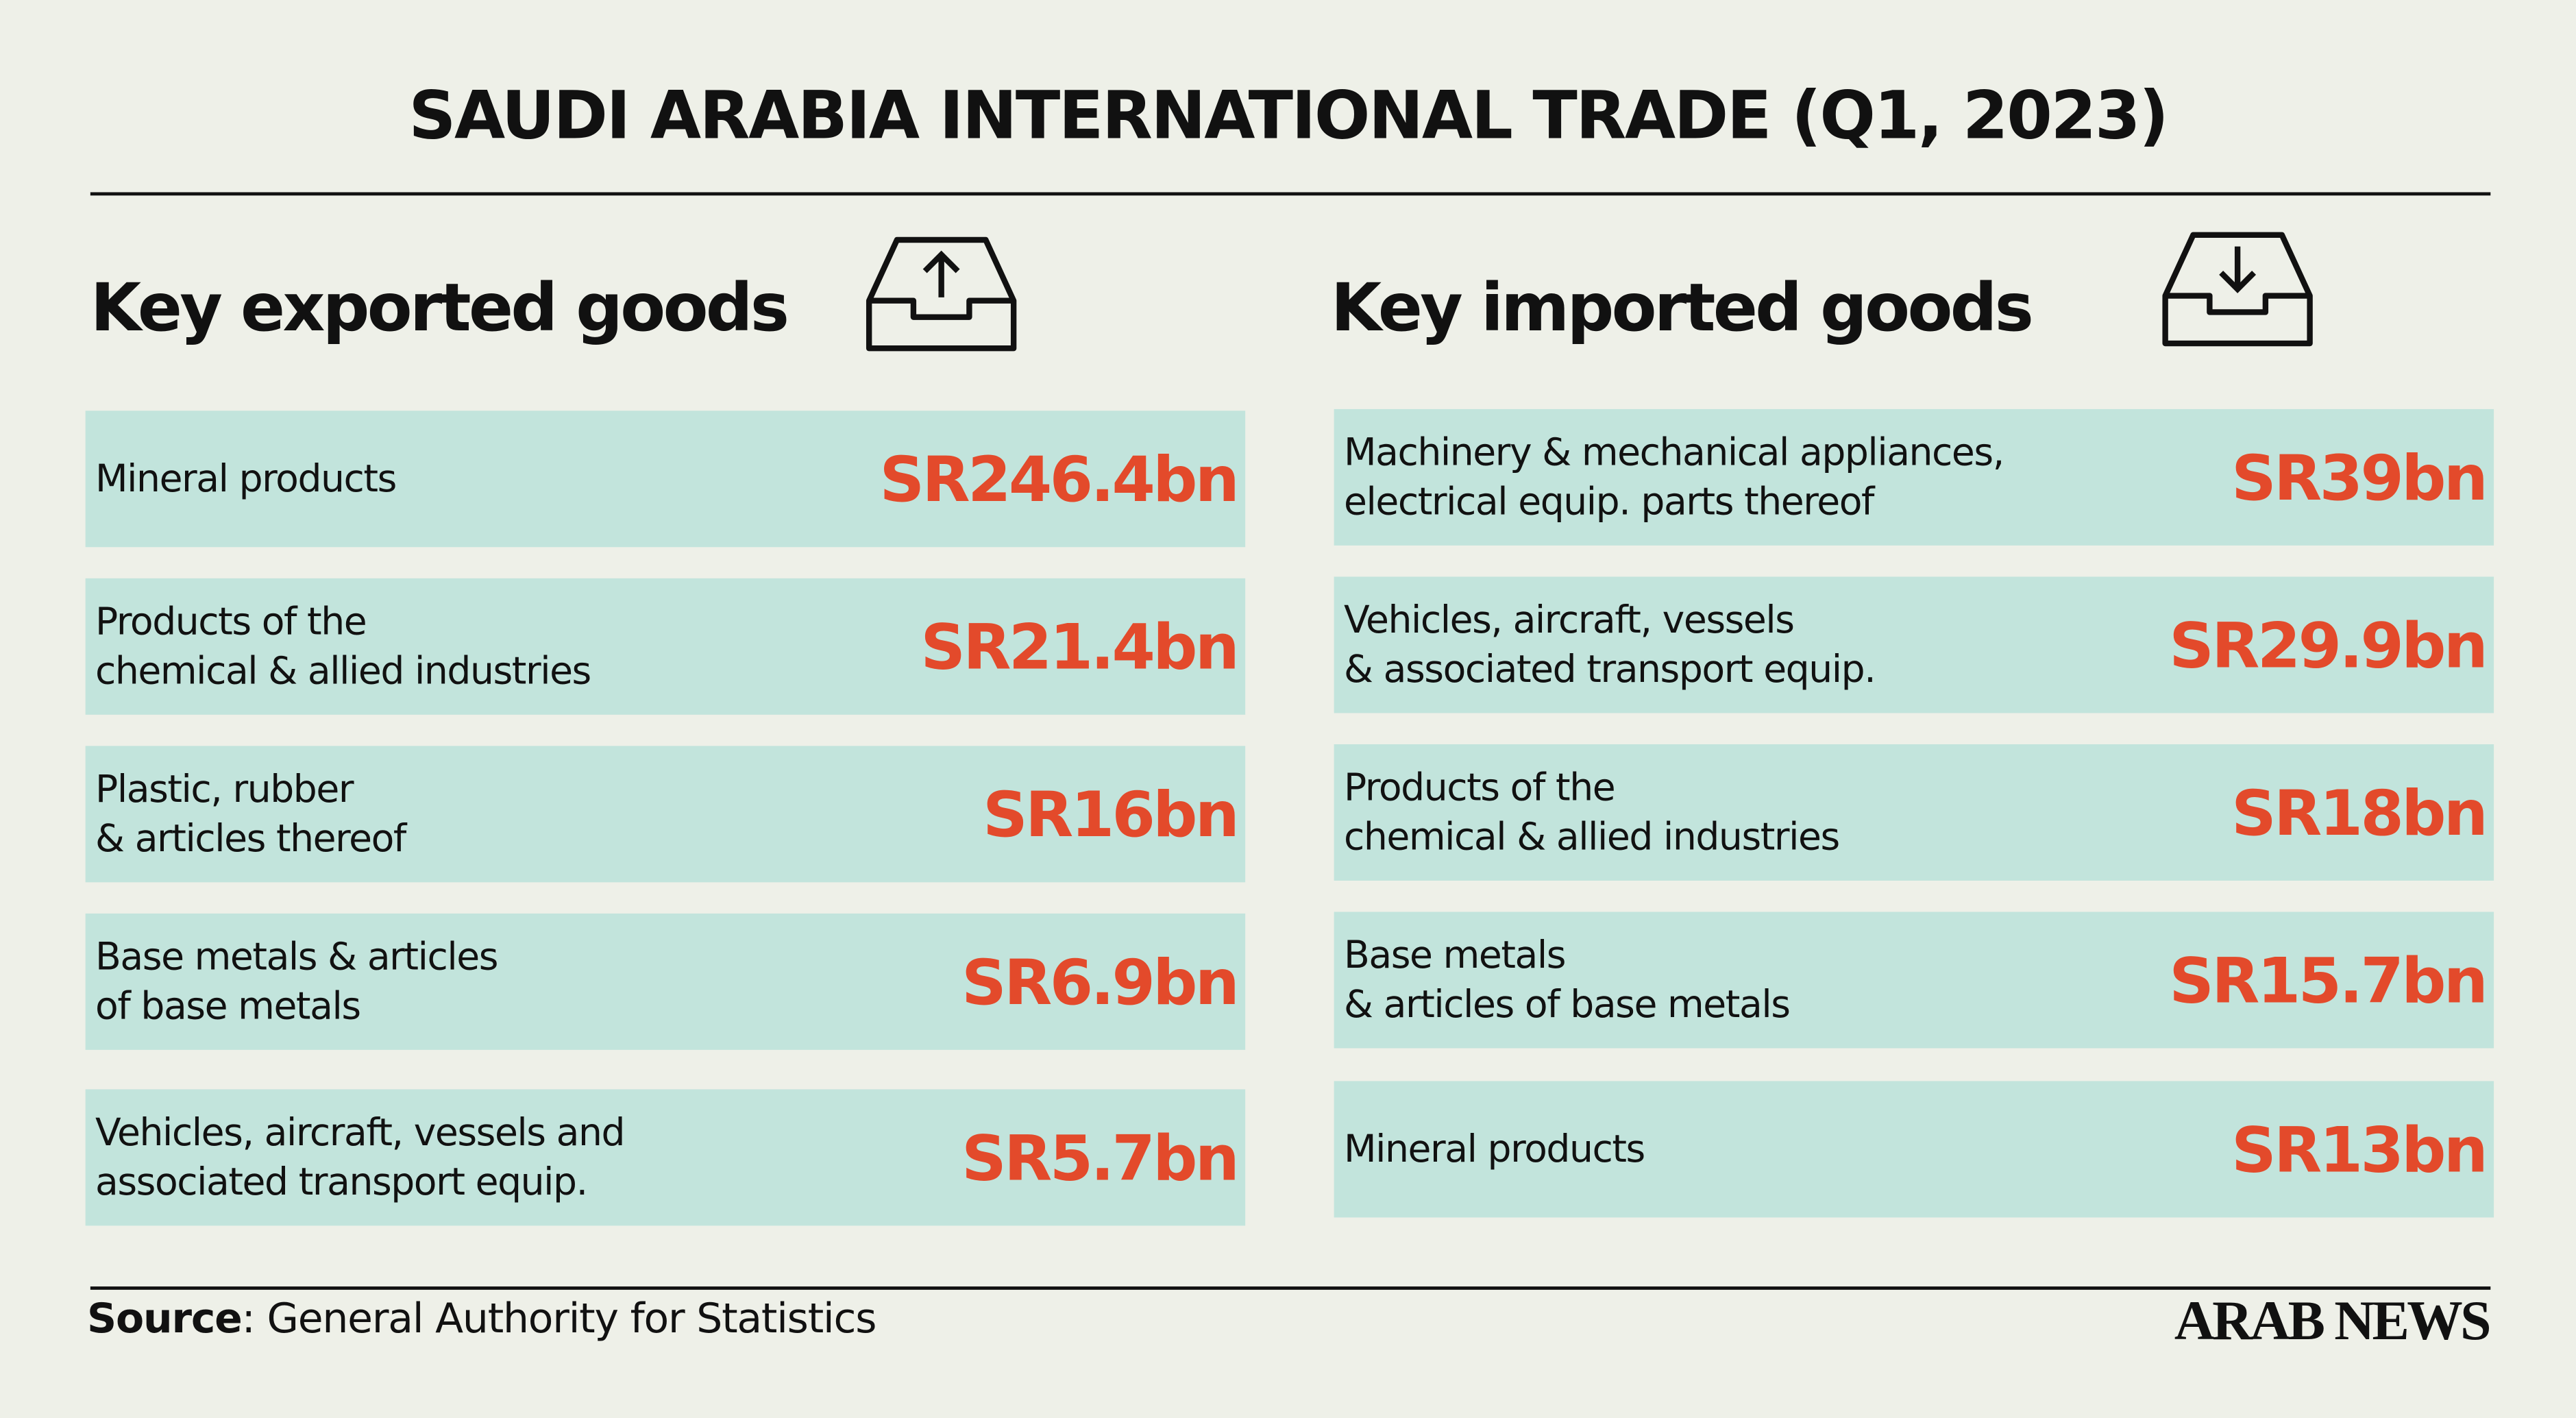  What do you see at coordinates (2329, 645) in the screenshot?
I see `item-value: SR29.9bn` at bounding box center [2329, 645].